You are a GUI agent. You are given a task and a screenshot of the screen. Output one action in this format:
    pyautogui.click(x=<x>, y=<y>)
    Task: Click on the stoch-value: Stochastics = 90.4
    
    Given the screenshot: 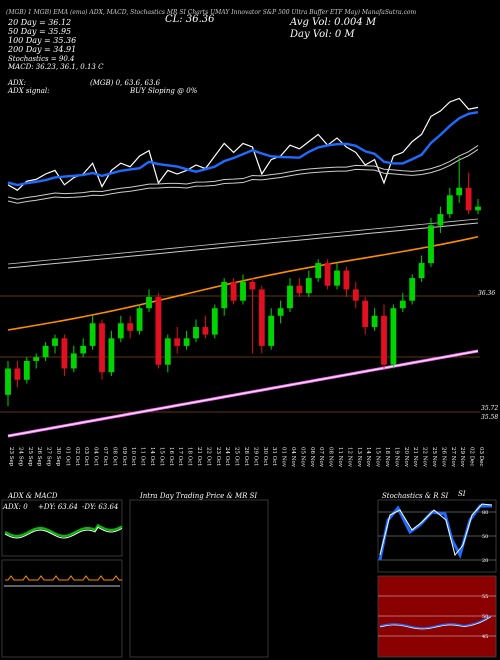 What is the action you would take?
    pyautogui.click(x=41, y=59)
    